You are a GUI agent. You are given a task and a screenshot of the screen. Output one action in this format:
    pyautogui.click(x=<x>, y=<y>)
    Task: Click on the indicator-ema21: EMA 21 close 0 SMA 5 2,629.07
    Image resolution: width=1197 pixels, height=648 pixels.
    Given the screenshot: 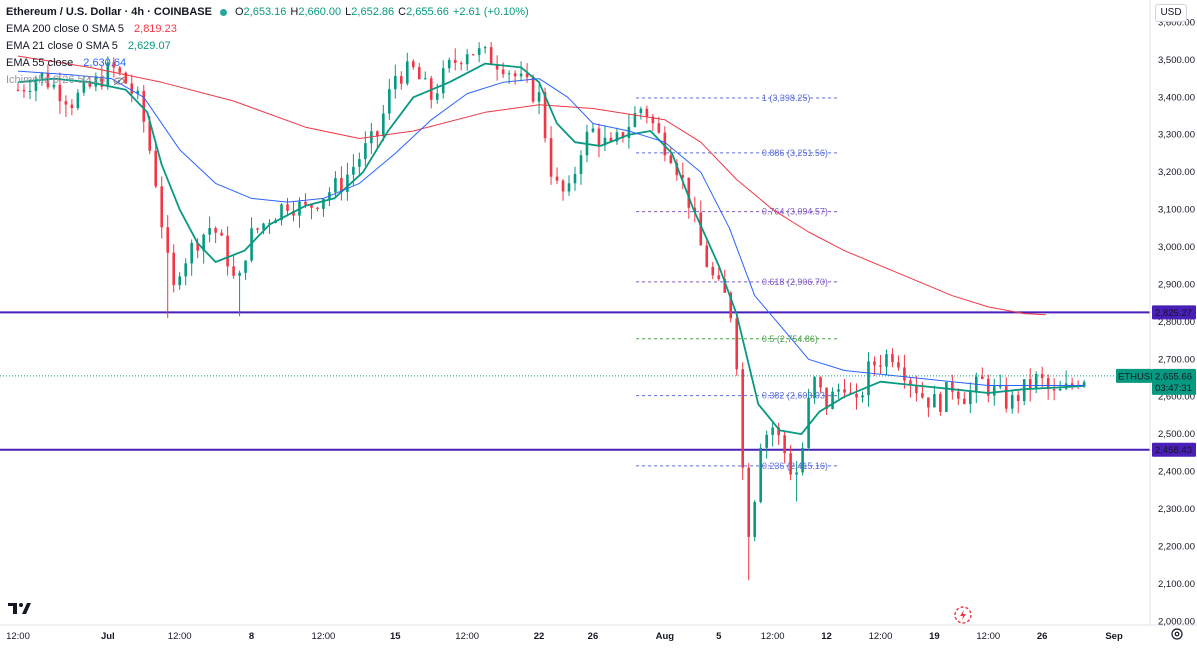 What is the action you would take?
    pyautogui.click(x=267, y=46)
    